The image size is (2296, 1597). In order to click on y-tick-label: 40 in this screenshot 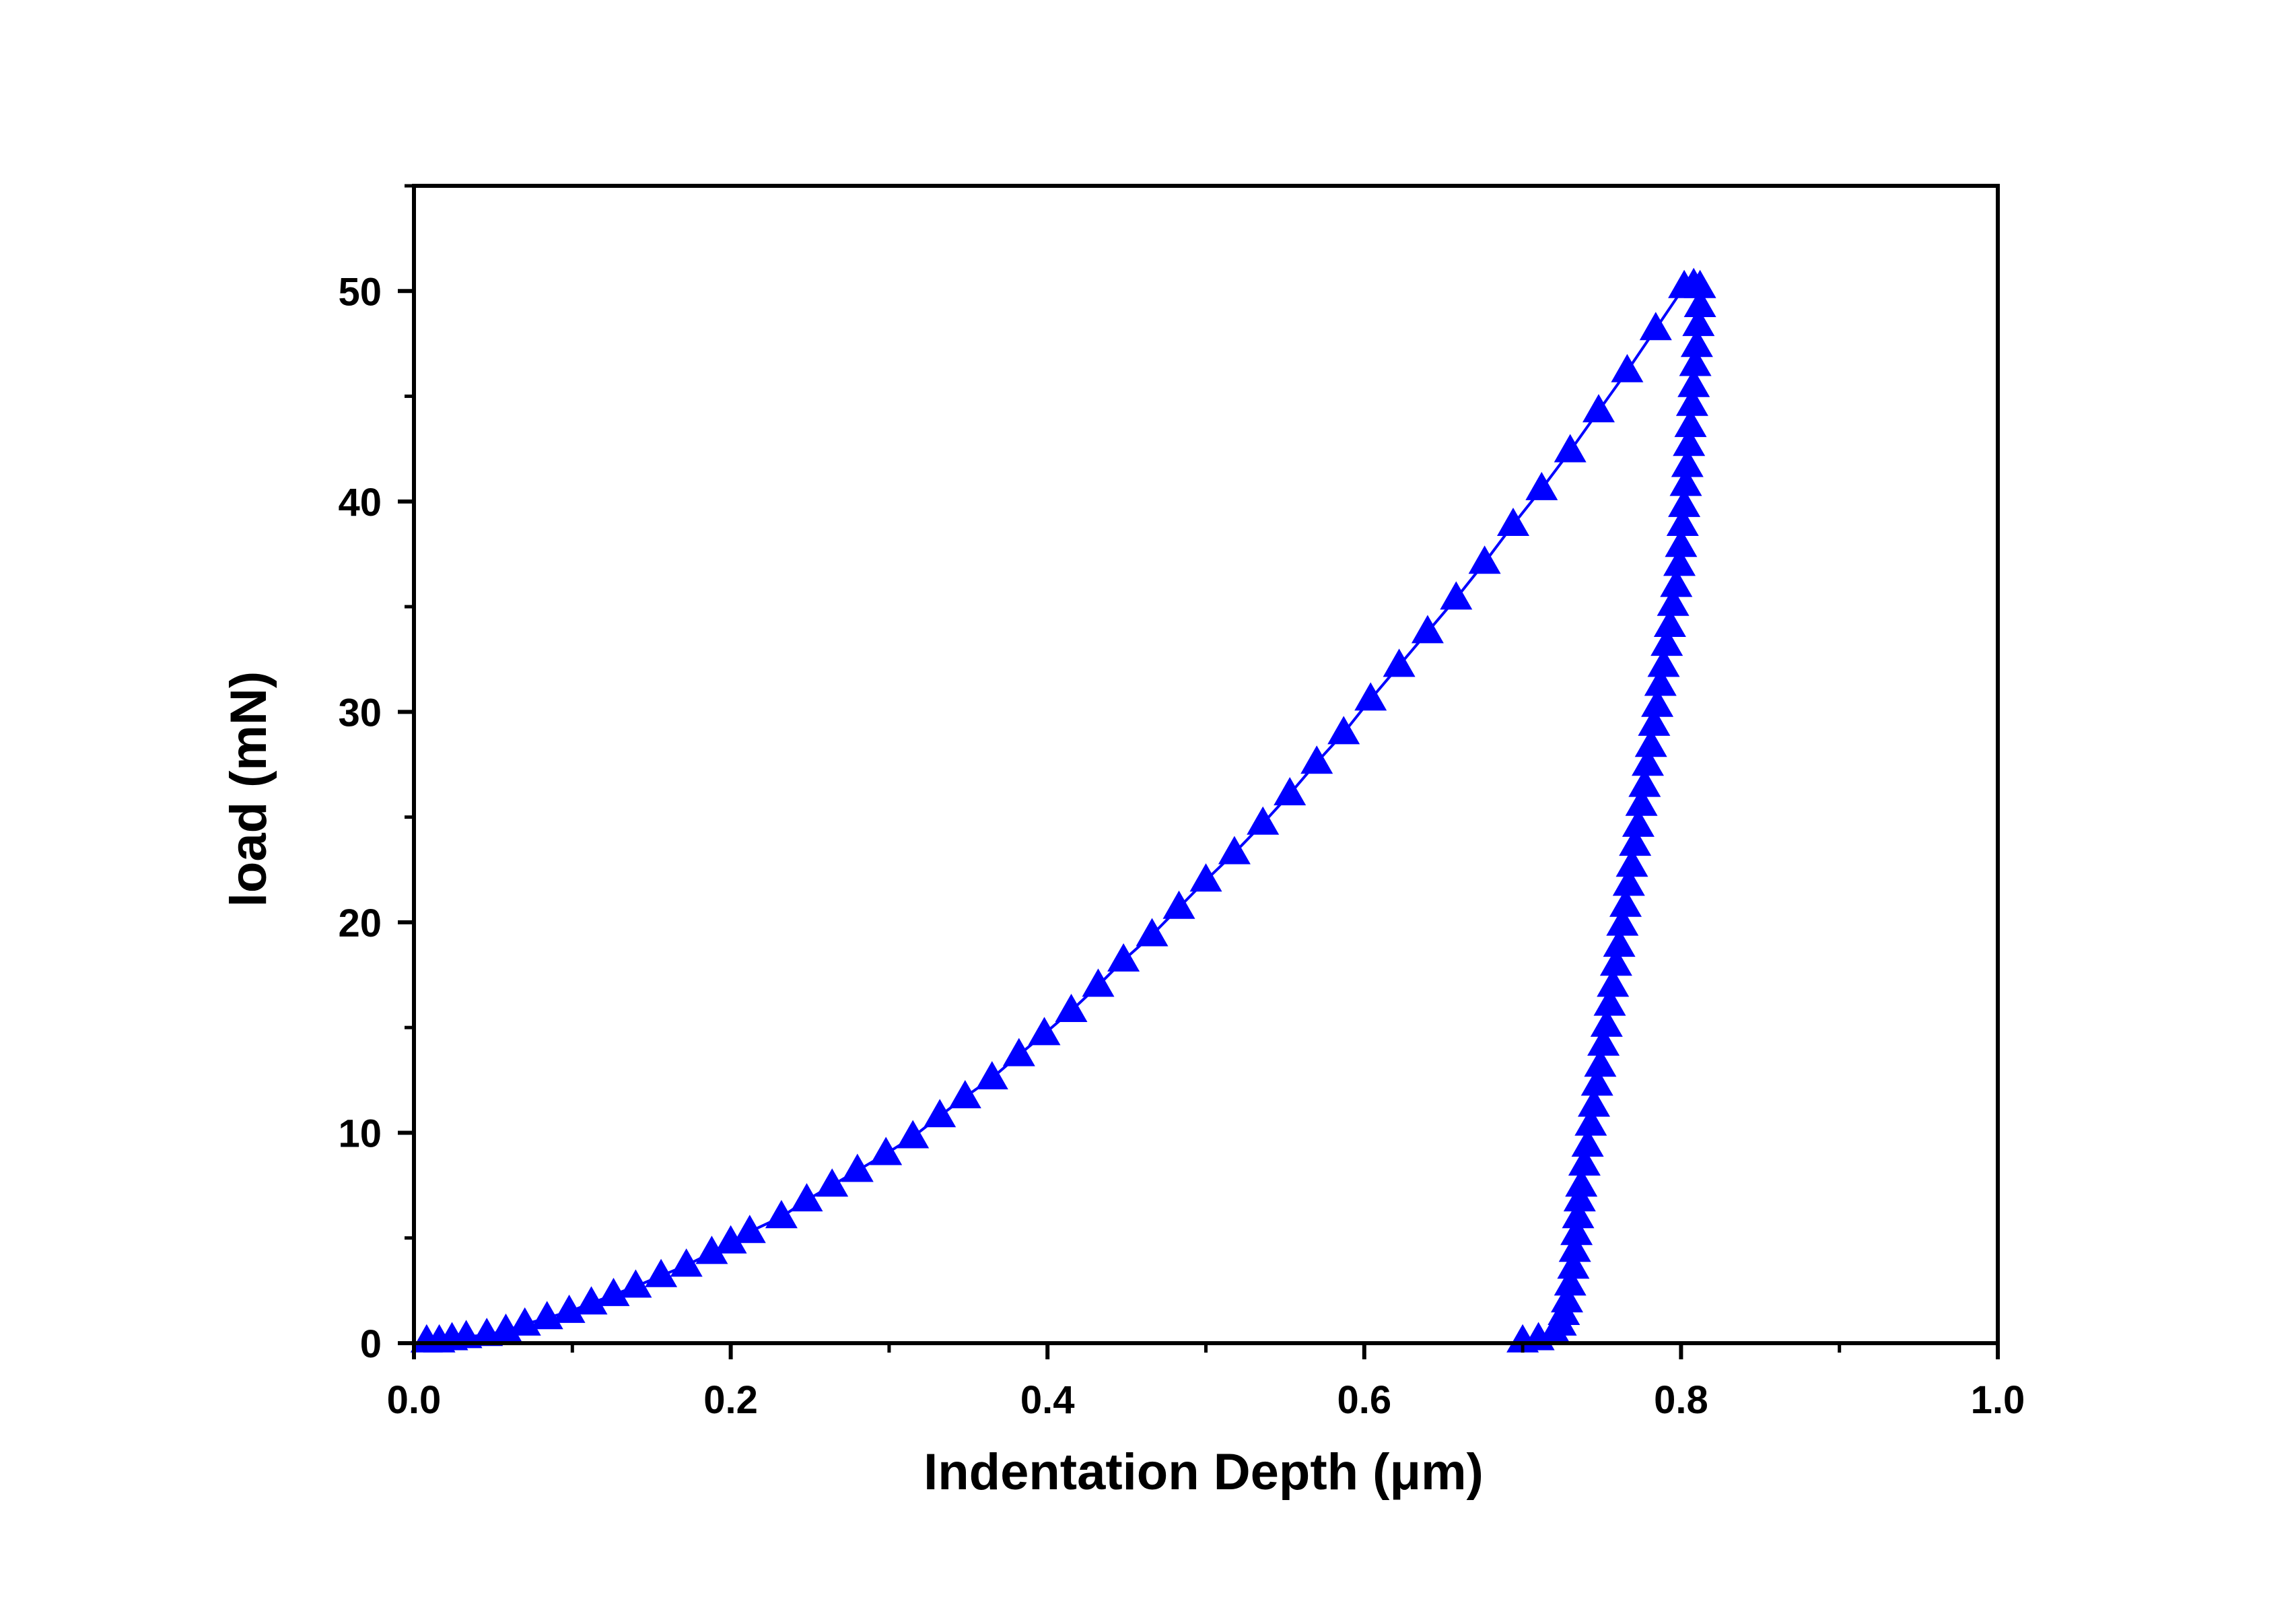, I will do `click(360, 502)`.